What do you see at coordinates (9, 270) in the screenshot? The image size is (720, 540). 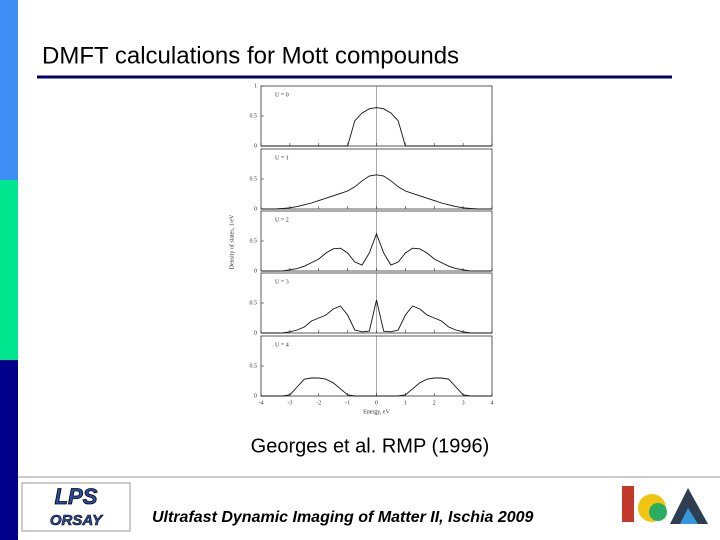 I see `side-bar-green` at bounding box center [9, 270].